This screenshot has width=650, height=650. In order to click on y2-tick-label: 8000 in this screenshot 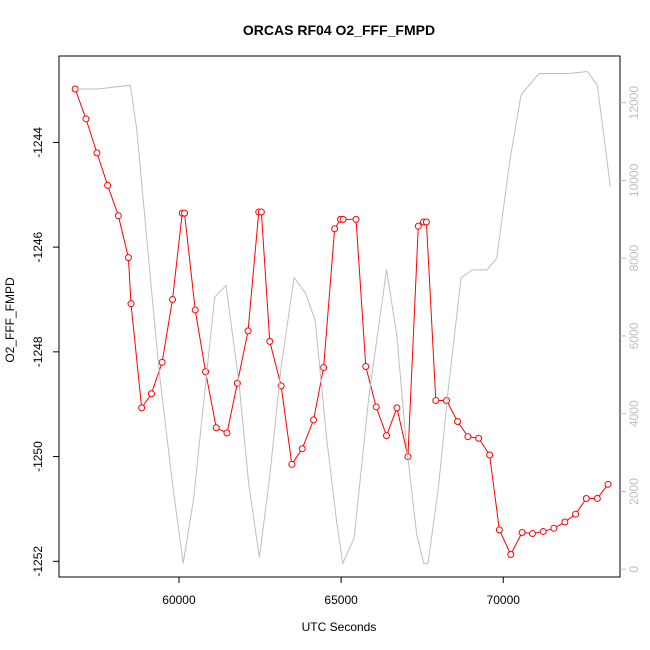, I will do `click(634, 258)`.